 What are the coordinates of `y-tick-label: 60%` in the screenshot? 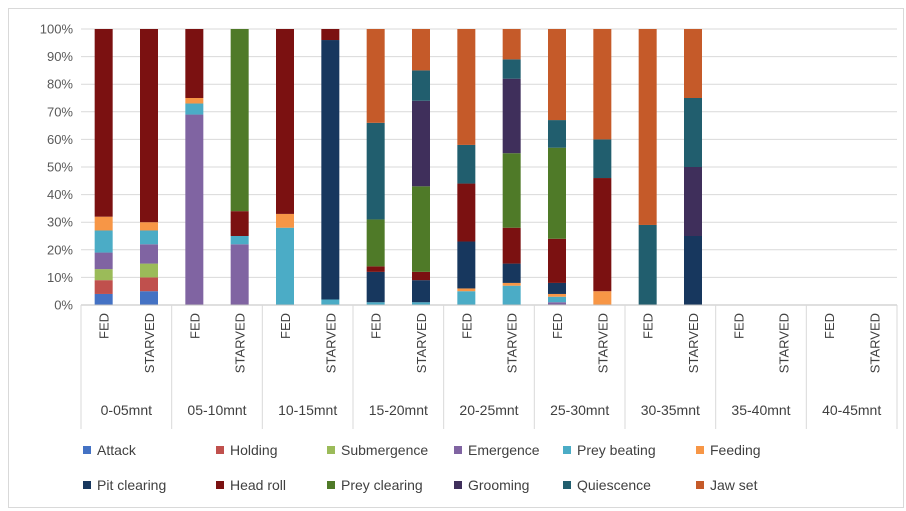 It's located at (60, 139).